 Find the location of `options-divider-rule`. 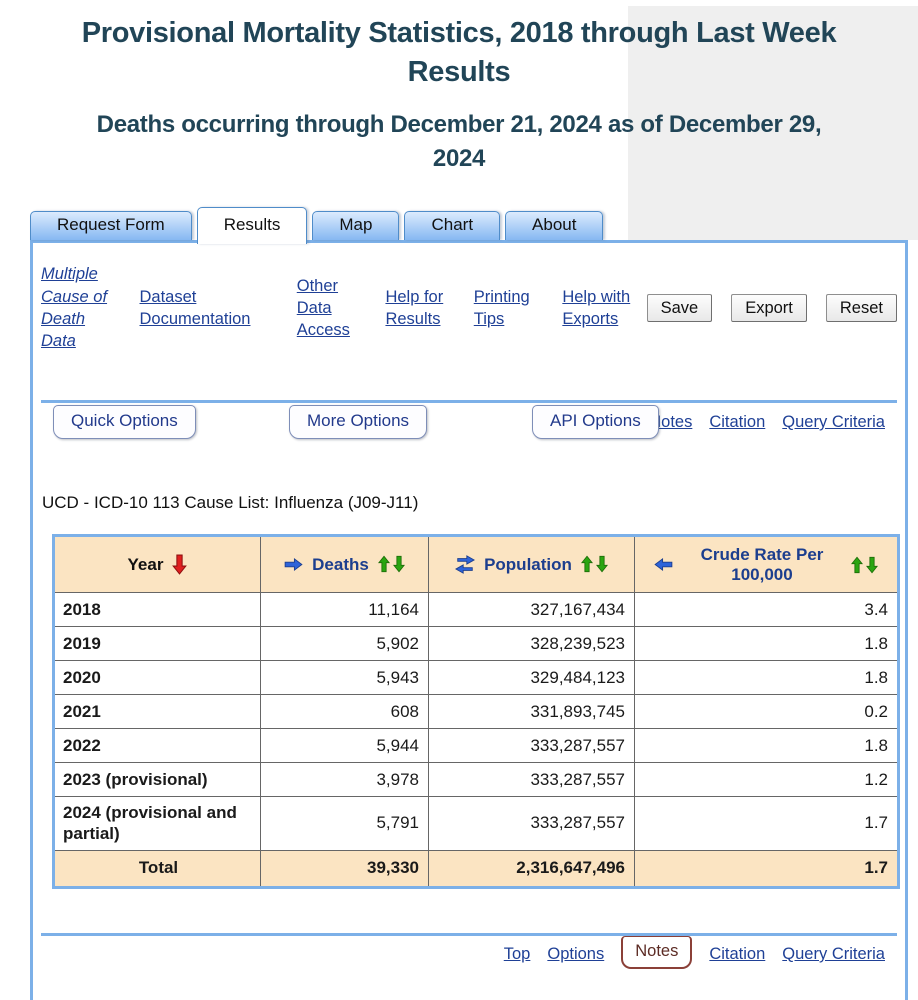

options-divider-rule is located at coordinates (469, 401).